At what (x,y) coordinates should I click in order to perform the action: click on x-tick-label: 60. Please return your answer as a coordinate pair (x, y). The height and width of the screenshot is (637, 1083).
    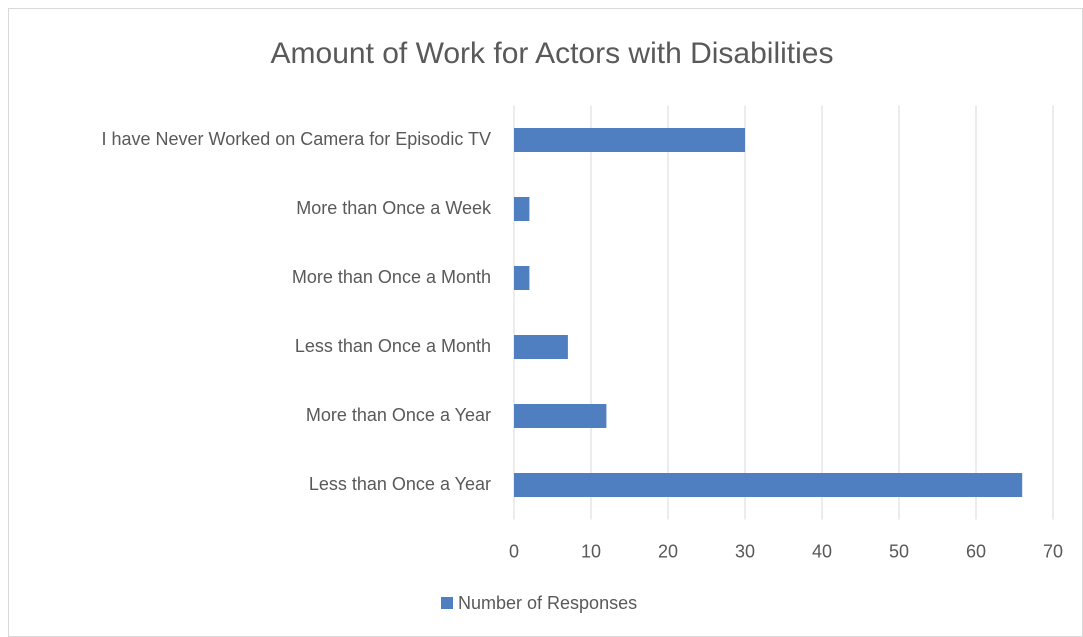
    Looking at the image, I should click on (976, 551).